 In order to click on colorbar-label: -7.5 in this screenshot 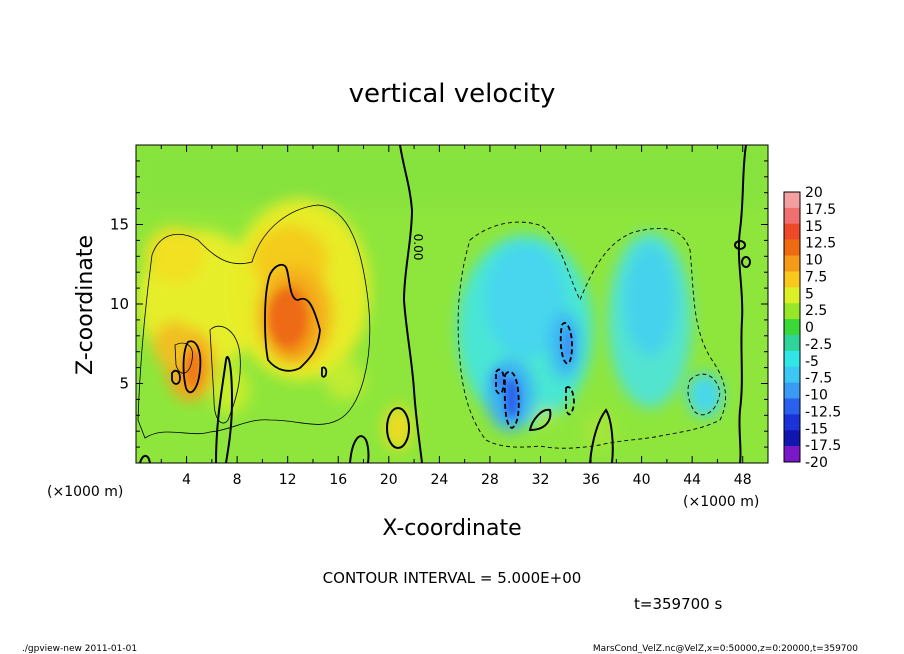, I will do `click(818, 379)`.